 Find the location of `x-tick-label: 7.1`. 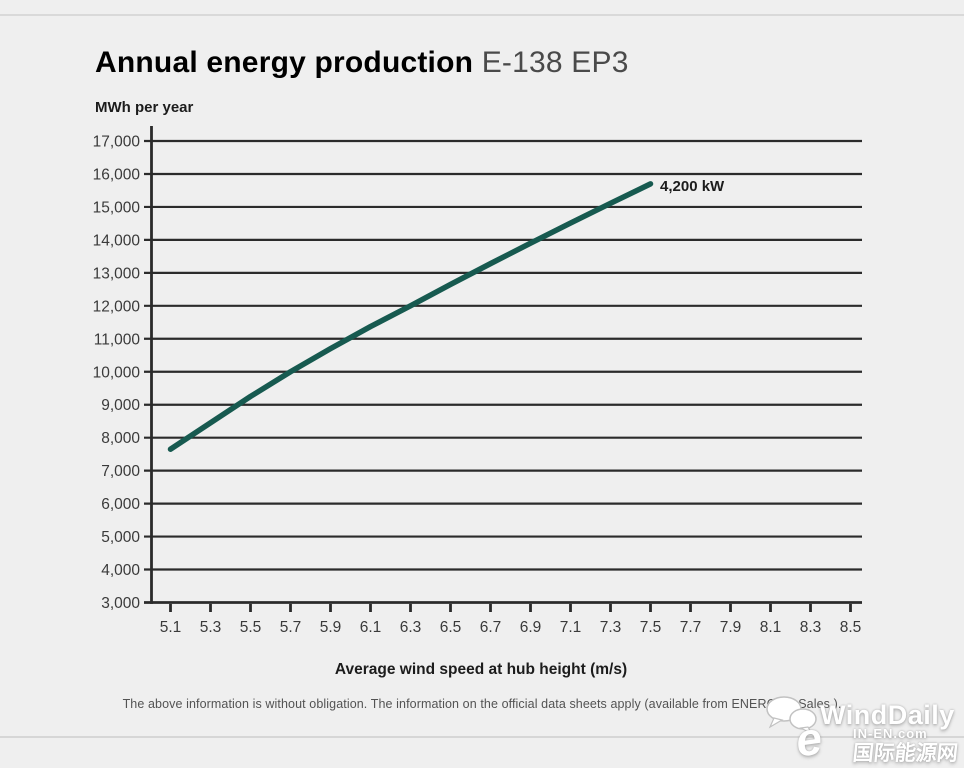

x-tick-label: 7.1 is located at coordinates (571, 627).